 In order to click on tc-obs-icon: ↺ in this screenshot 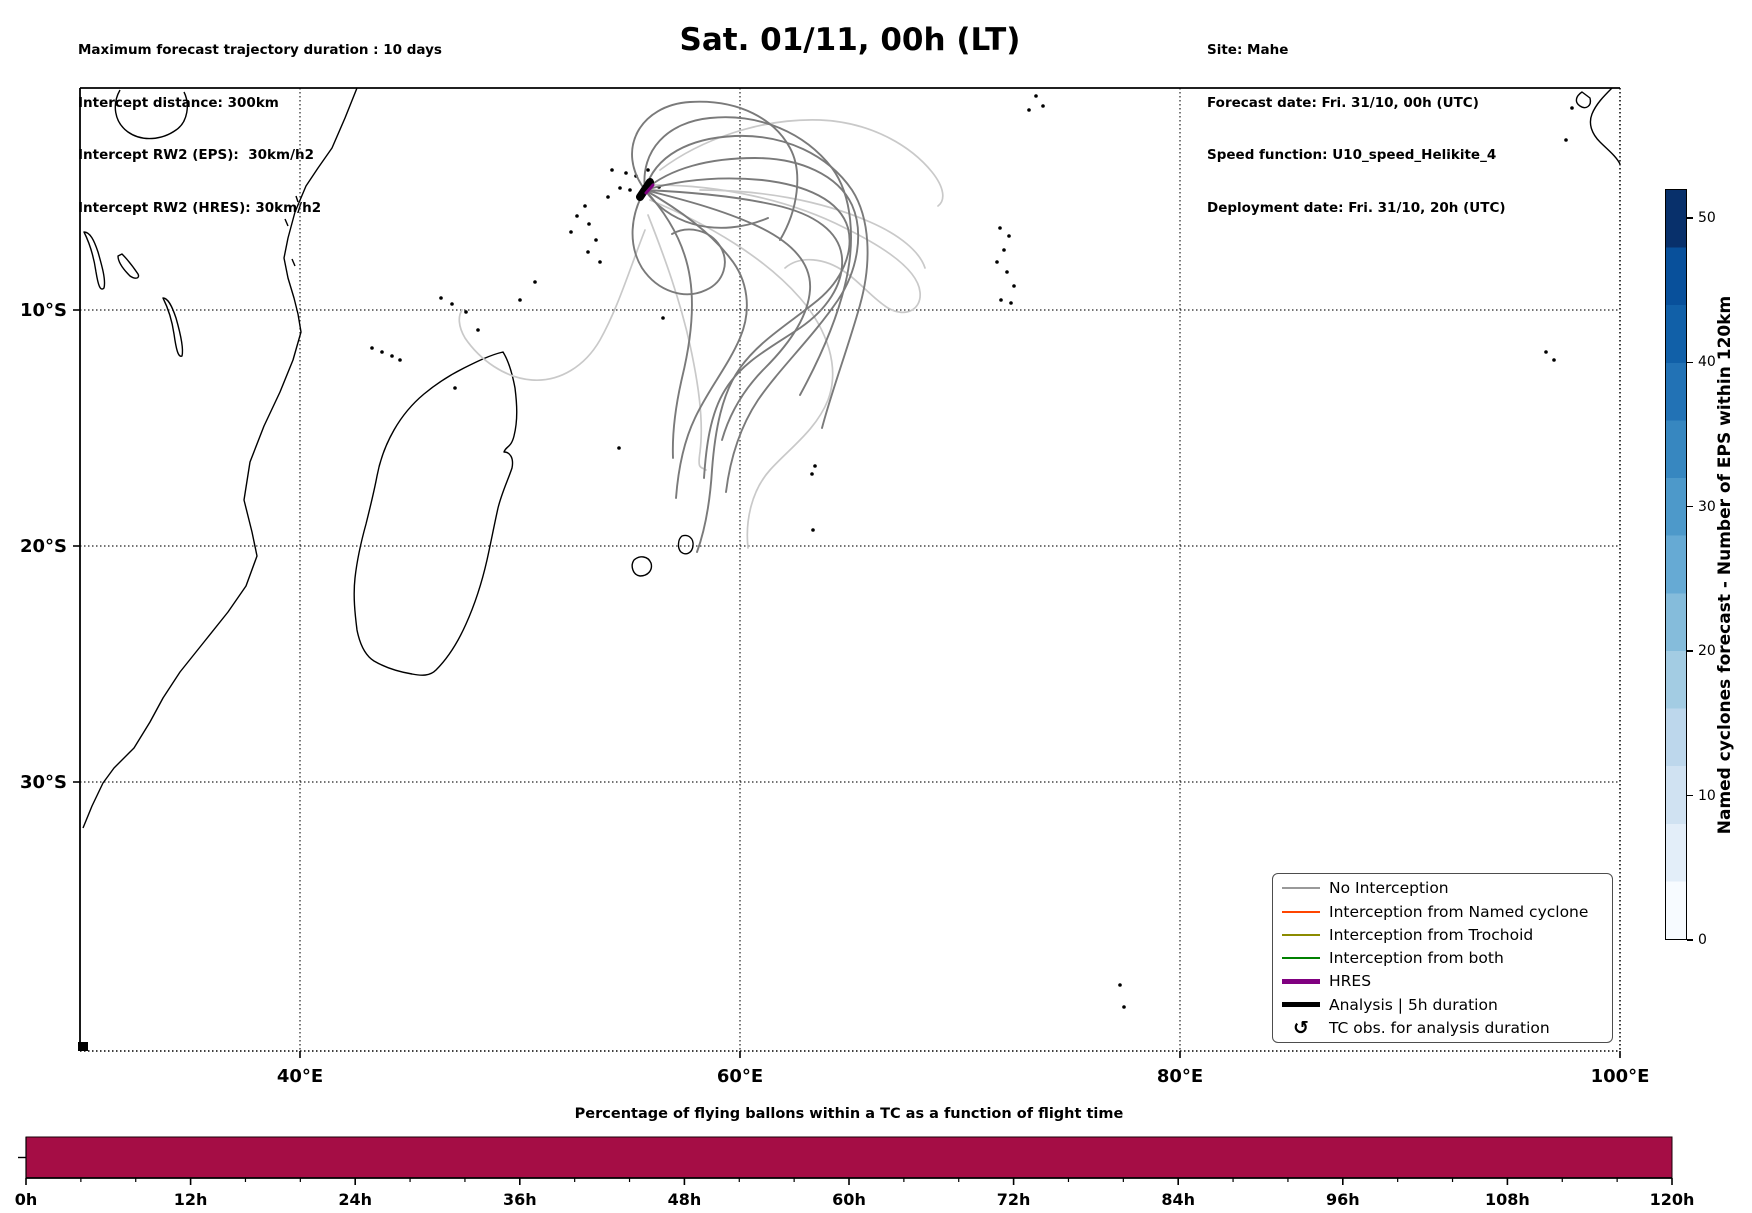, I will do `click(1301, 1027)`.